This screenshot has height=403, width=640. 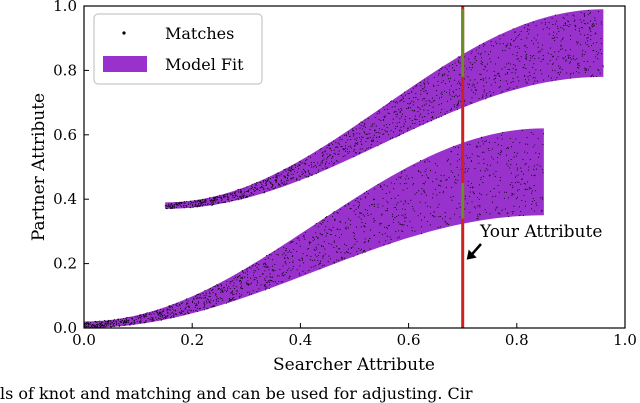 I want to click on y-tick-label: 0.4, so click(x=65, y=199).